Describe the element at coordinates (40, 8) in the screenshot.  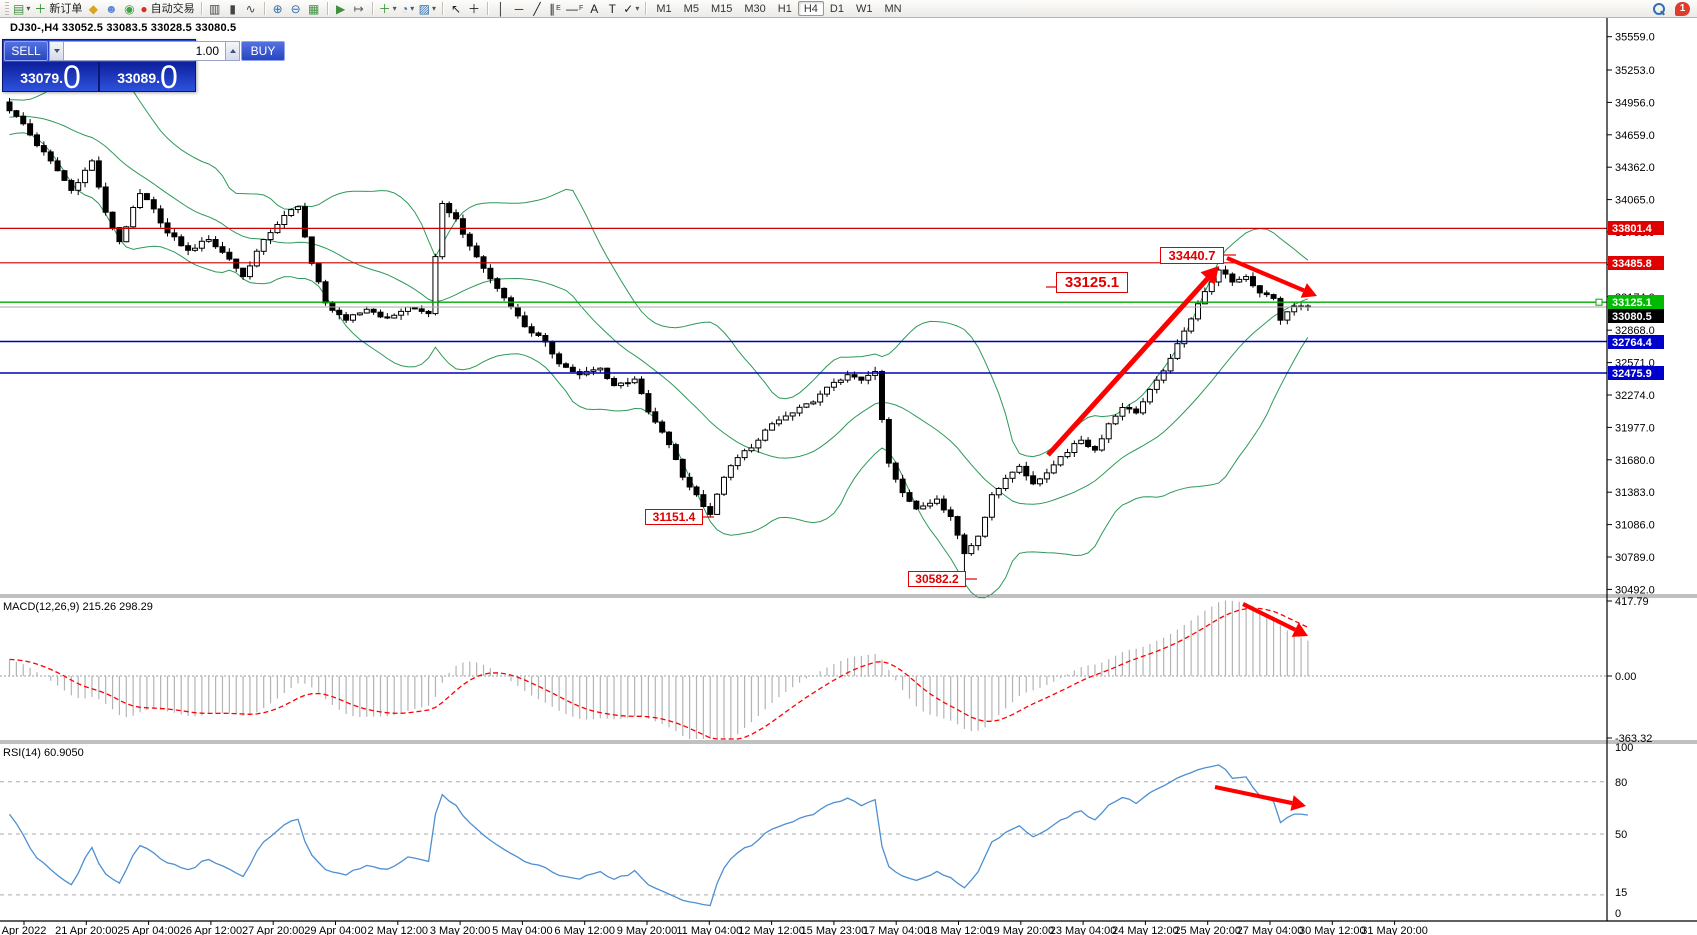
I see `new-order-glyph: ＋` at that location.